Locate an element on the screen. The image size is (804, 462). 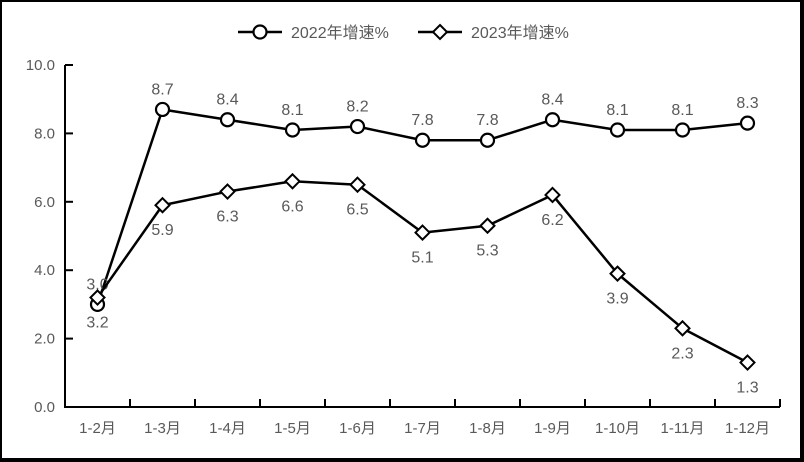
legend-item-2022年增速%: 2022年增速% is located at coordinates (313, 33).